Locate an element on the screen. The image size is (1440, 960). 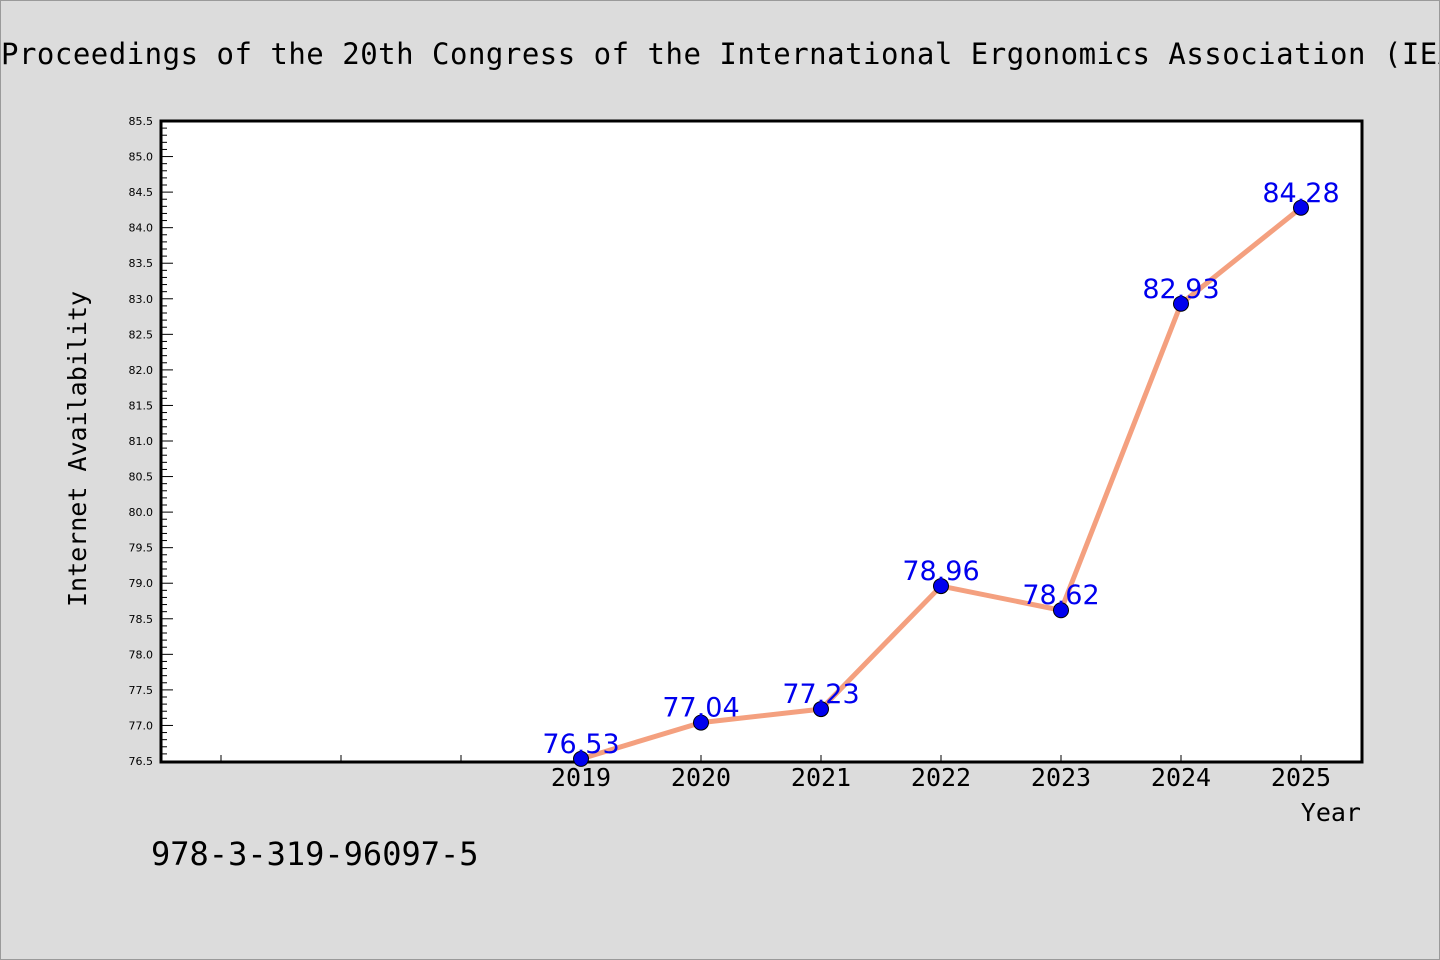
data-label: 76.53 is located at coordinates (580, 744).